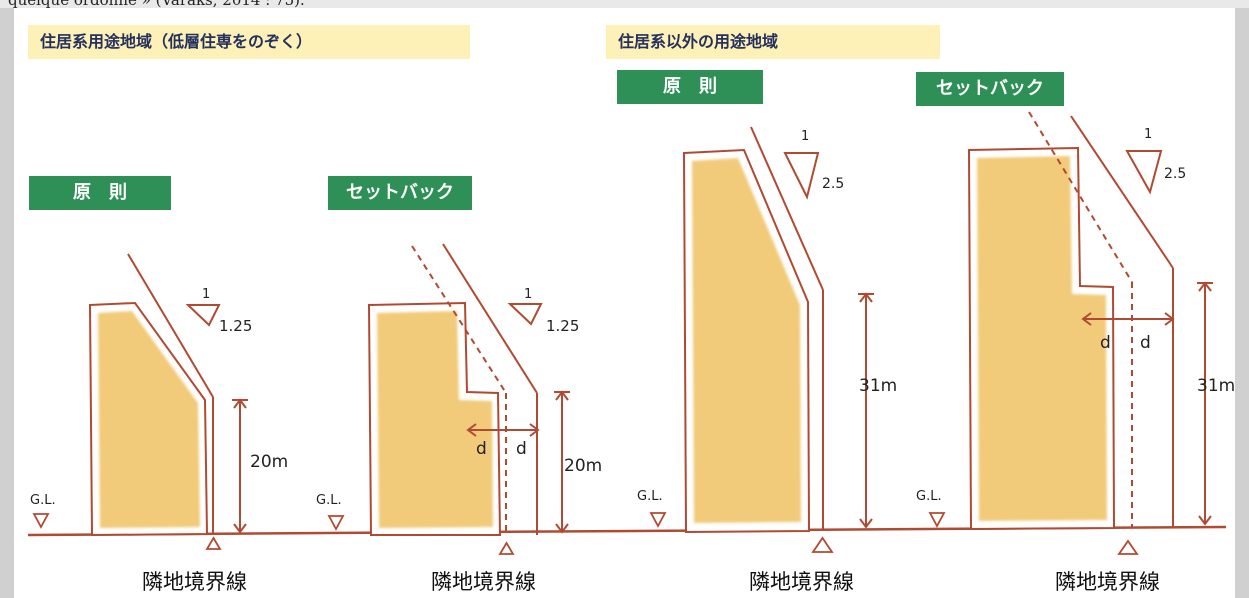 The height and width of the screenshot is (598, 1249). What do you see at coordinates (100, 193) in the screenshot?
I see `panel1-label: 原 則` at bounding box center [100, 193].